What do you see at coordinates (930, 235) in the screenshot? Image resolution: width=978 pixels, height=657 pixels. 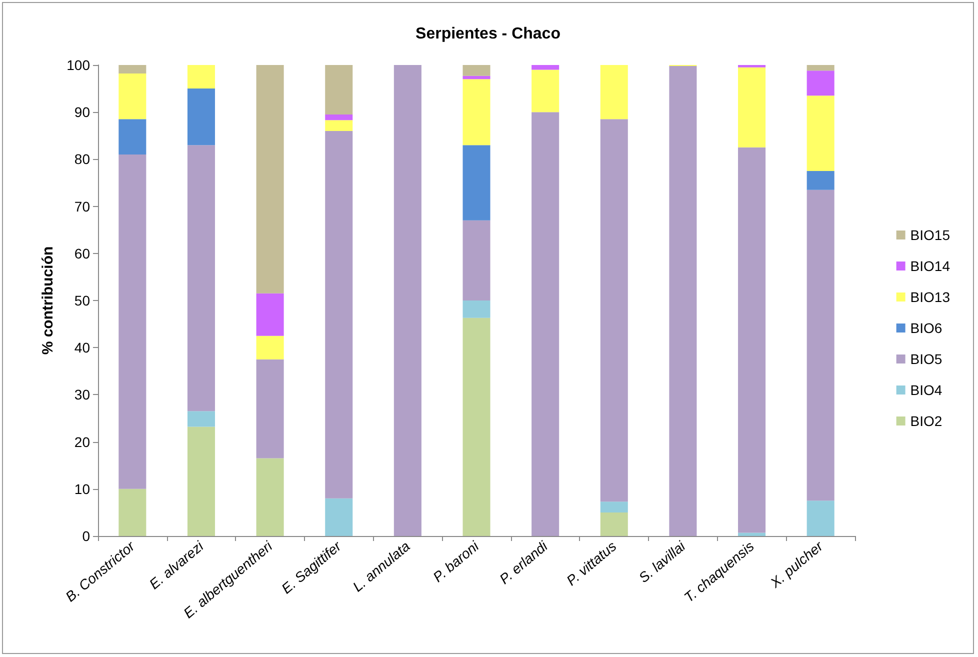 I see `legend-label: BIO15` at bounding box center [930, 235].